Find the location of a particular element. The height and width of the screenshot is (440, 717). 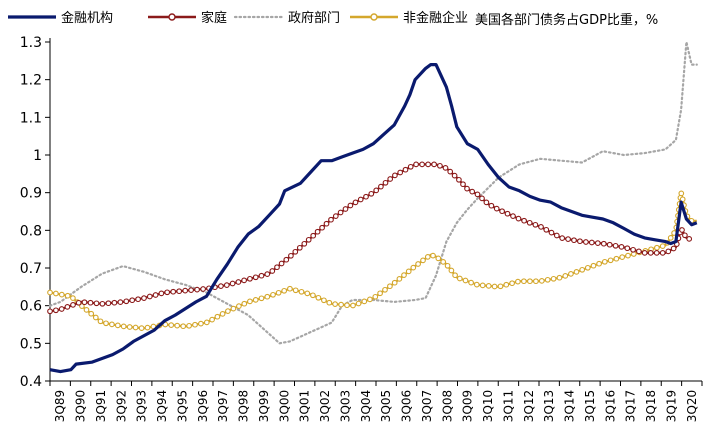

y-tick-label: 1.2 is located at coordinates (31, 81).